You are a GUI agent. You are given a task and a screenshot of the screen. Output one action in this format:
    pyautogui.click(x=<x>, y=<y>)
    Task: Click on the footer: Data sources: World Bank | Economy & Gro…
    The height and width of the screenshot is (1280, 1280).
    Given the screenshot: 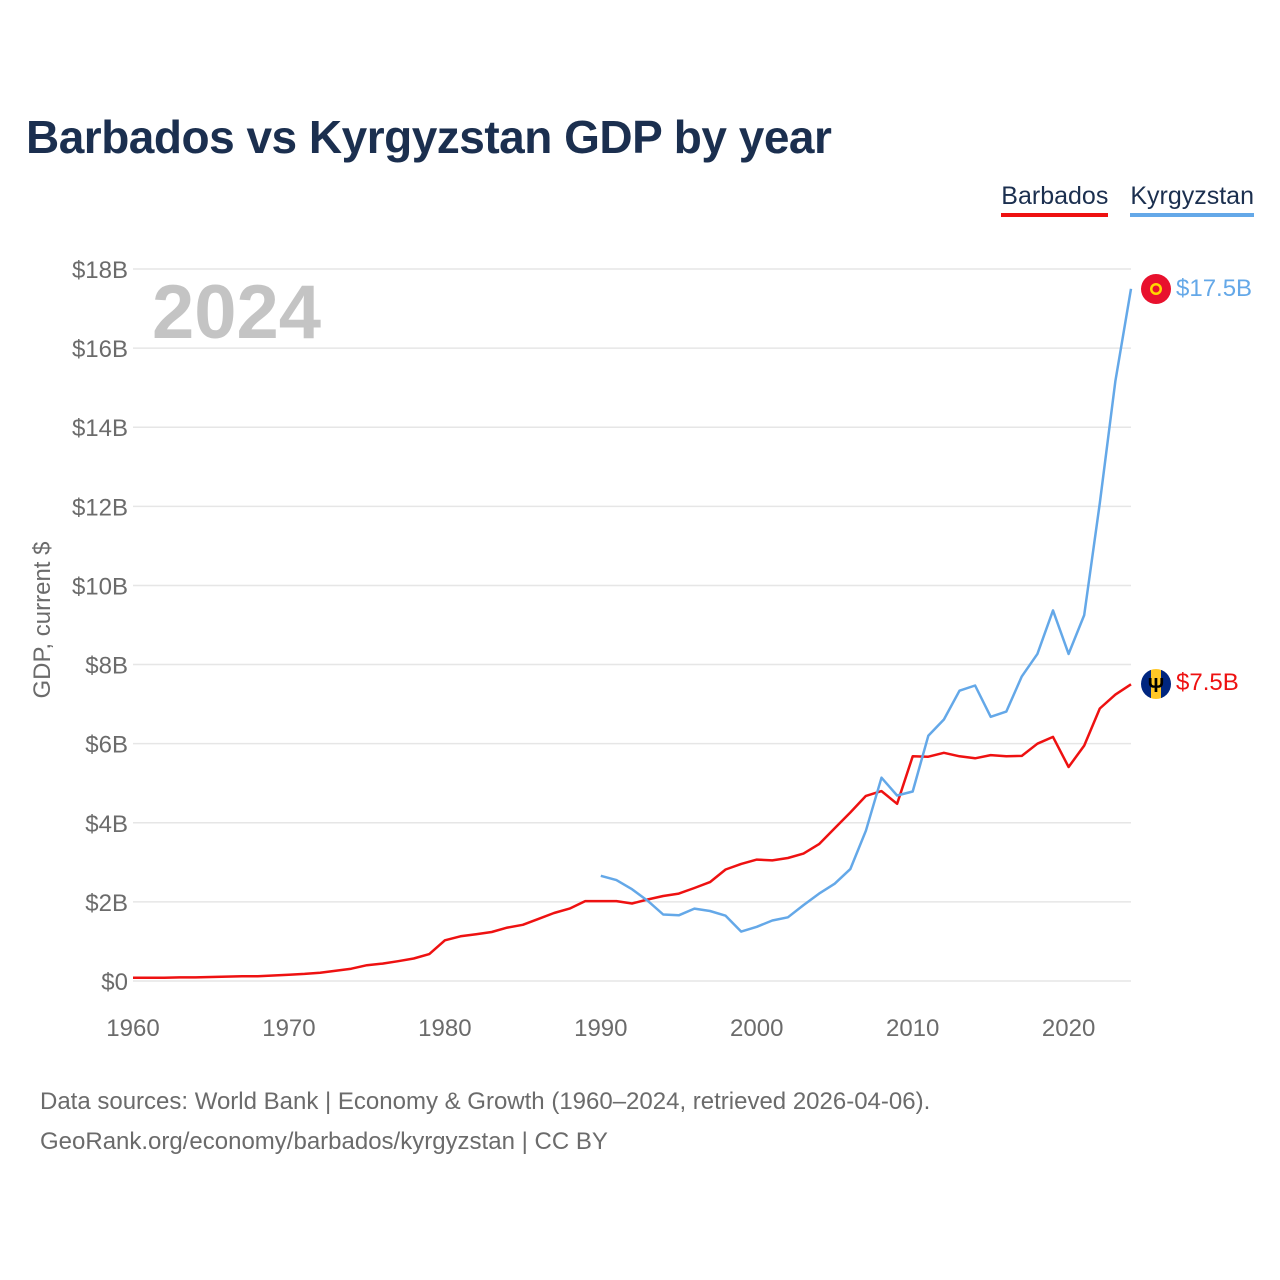 What is the action you would take?
    pyautogui.click(x=485, y=1122)
    